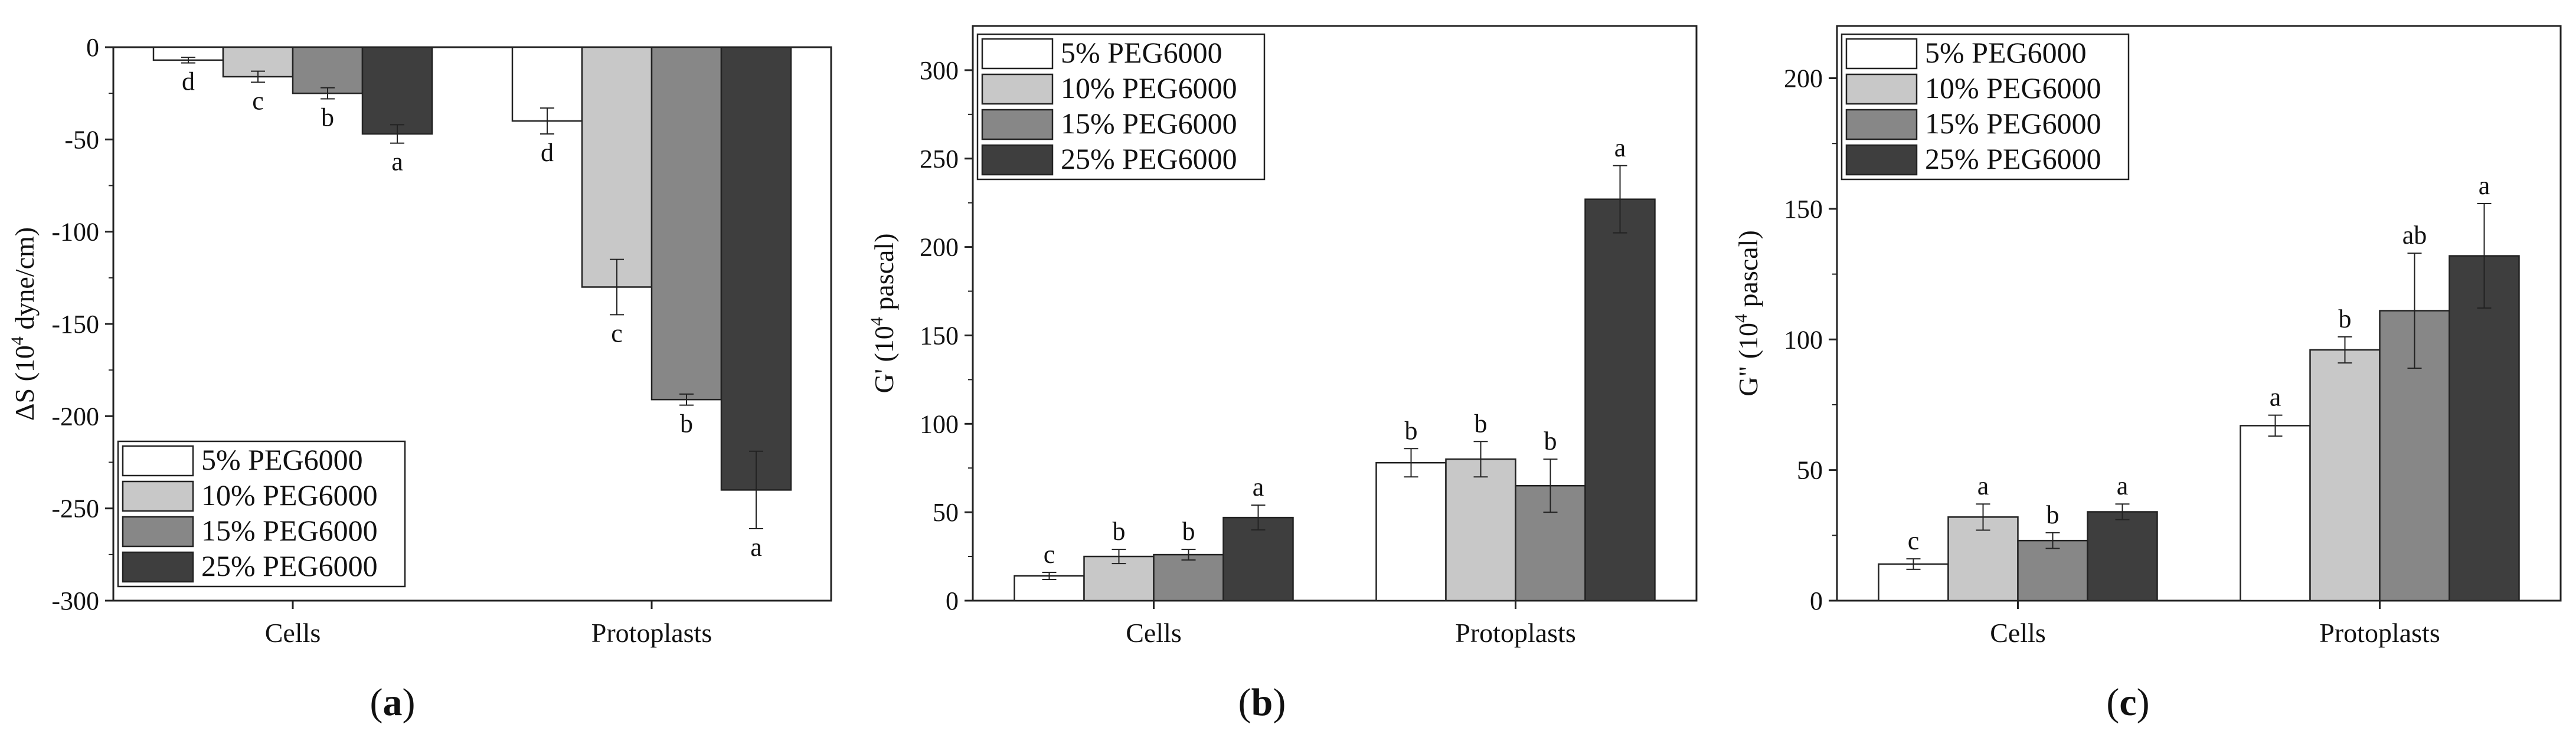  I want to click on panel-label: (a), so click(393, 702).